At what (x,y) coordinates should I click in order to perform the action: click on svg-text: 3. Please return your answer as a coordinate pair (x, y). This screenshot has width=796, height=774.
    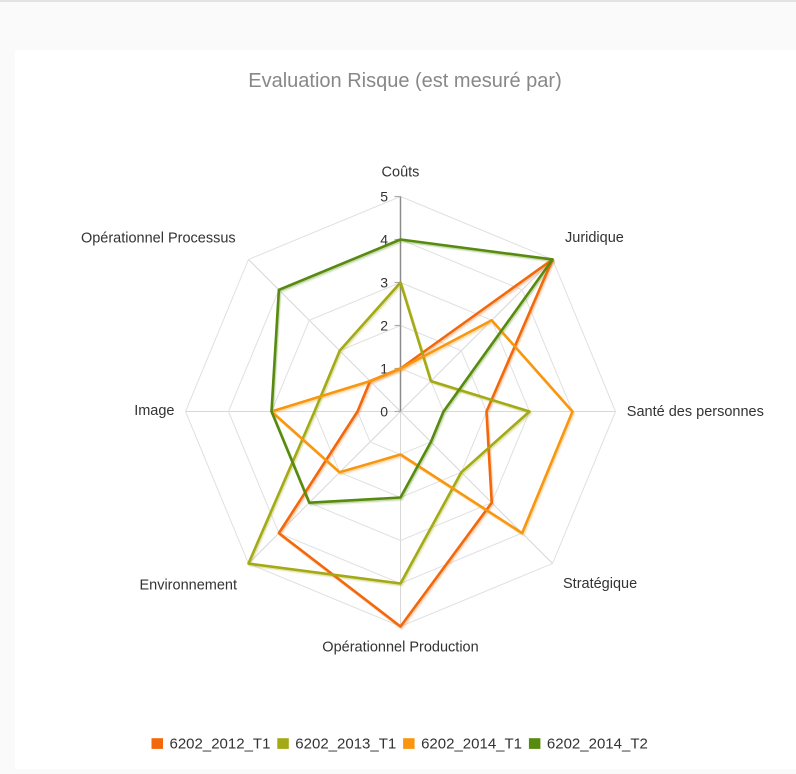
    Looking at the image, I should click on (384, 283).